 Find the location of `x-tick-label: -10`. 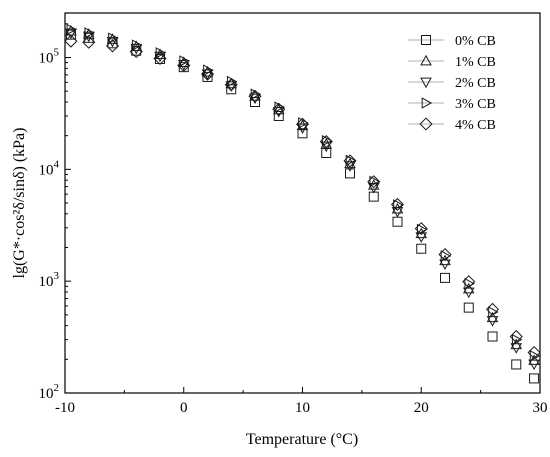

x-tick-label: -10 is located at coordinates (65, 408).